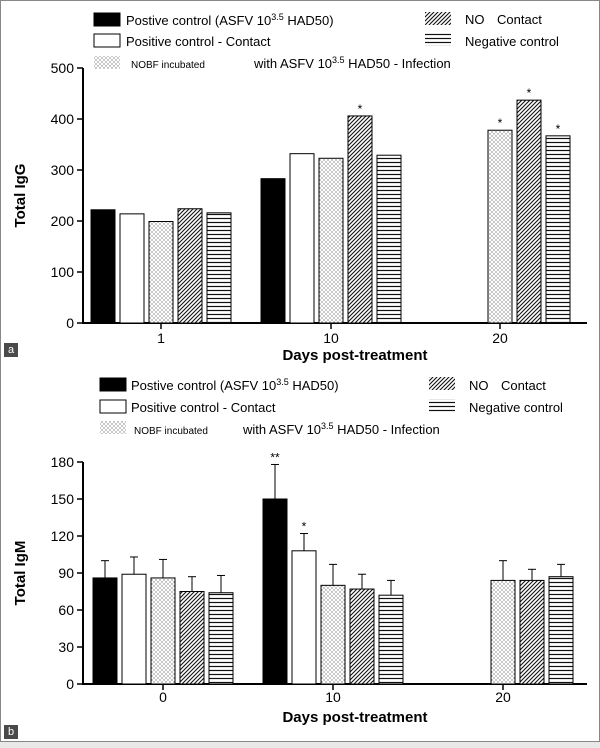  What do you see at coordinates (275, 457) in the screenshot?
I see `significance-marker-b: **` at bounding box center [275, 457].